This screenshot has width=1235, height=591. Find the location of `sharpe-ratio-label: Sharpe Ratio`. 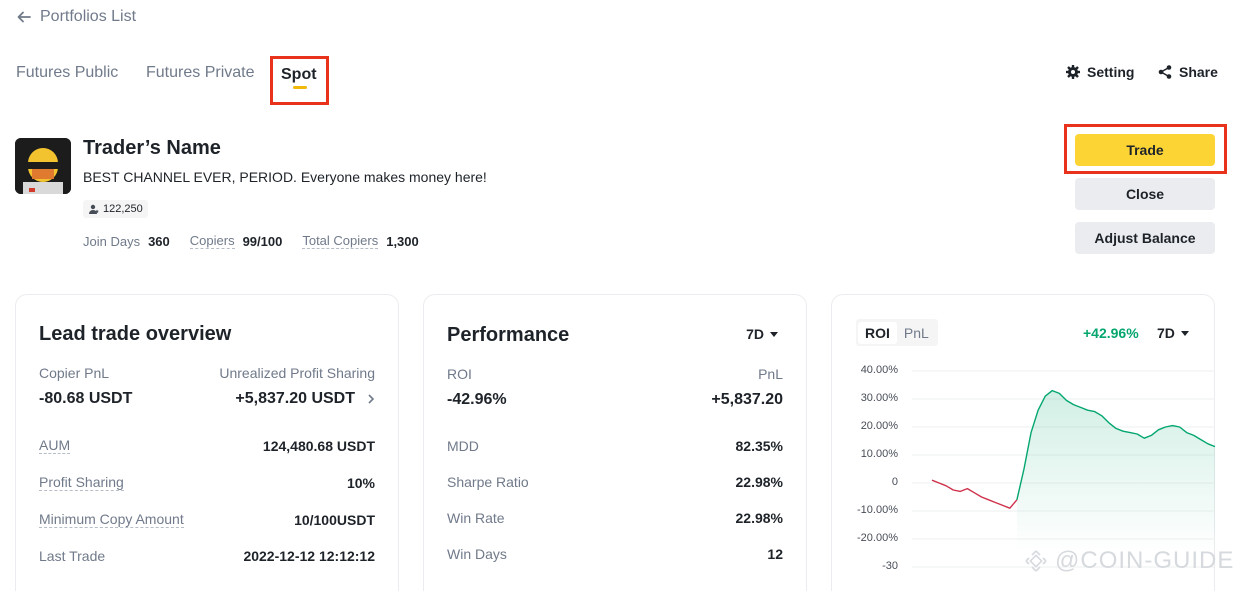

sharpe-ratio-label: Sharpe Ratio is located at coordinates (488, 482).